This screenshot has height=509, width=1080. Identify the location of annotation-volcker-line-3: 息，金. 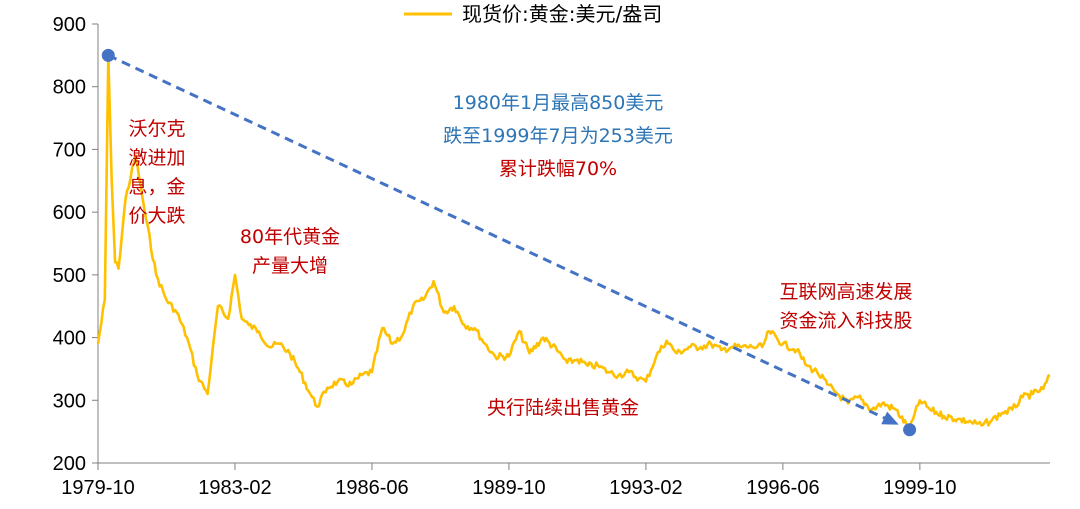
(156, 187).